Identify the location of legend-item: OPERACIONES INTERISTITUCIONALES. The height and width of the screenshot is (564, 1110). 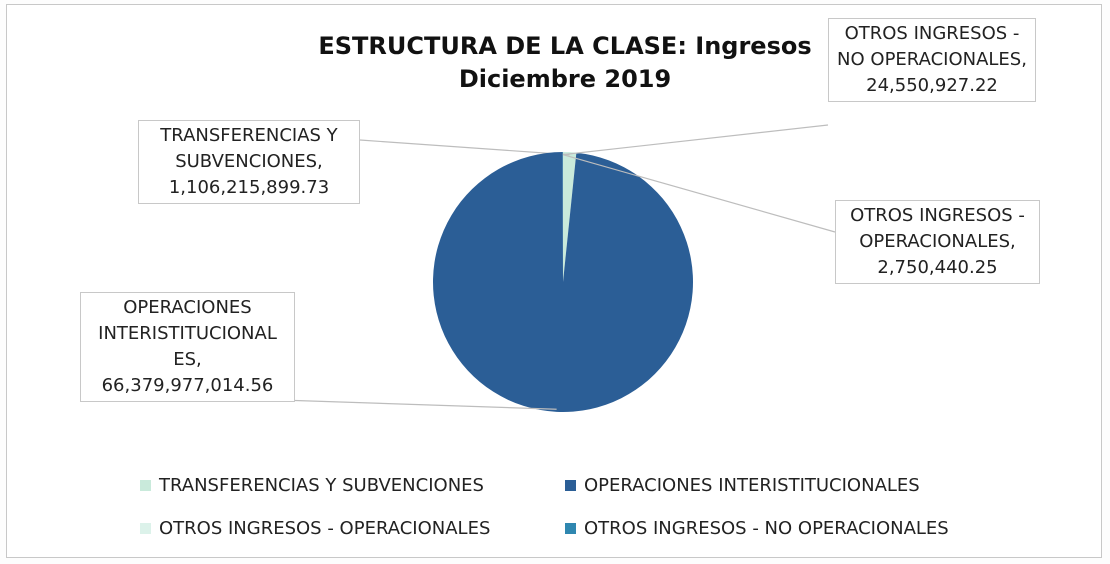
(742, 485).